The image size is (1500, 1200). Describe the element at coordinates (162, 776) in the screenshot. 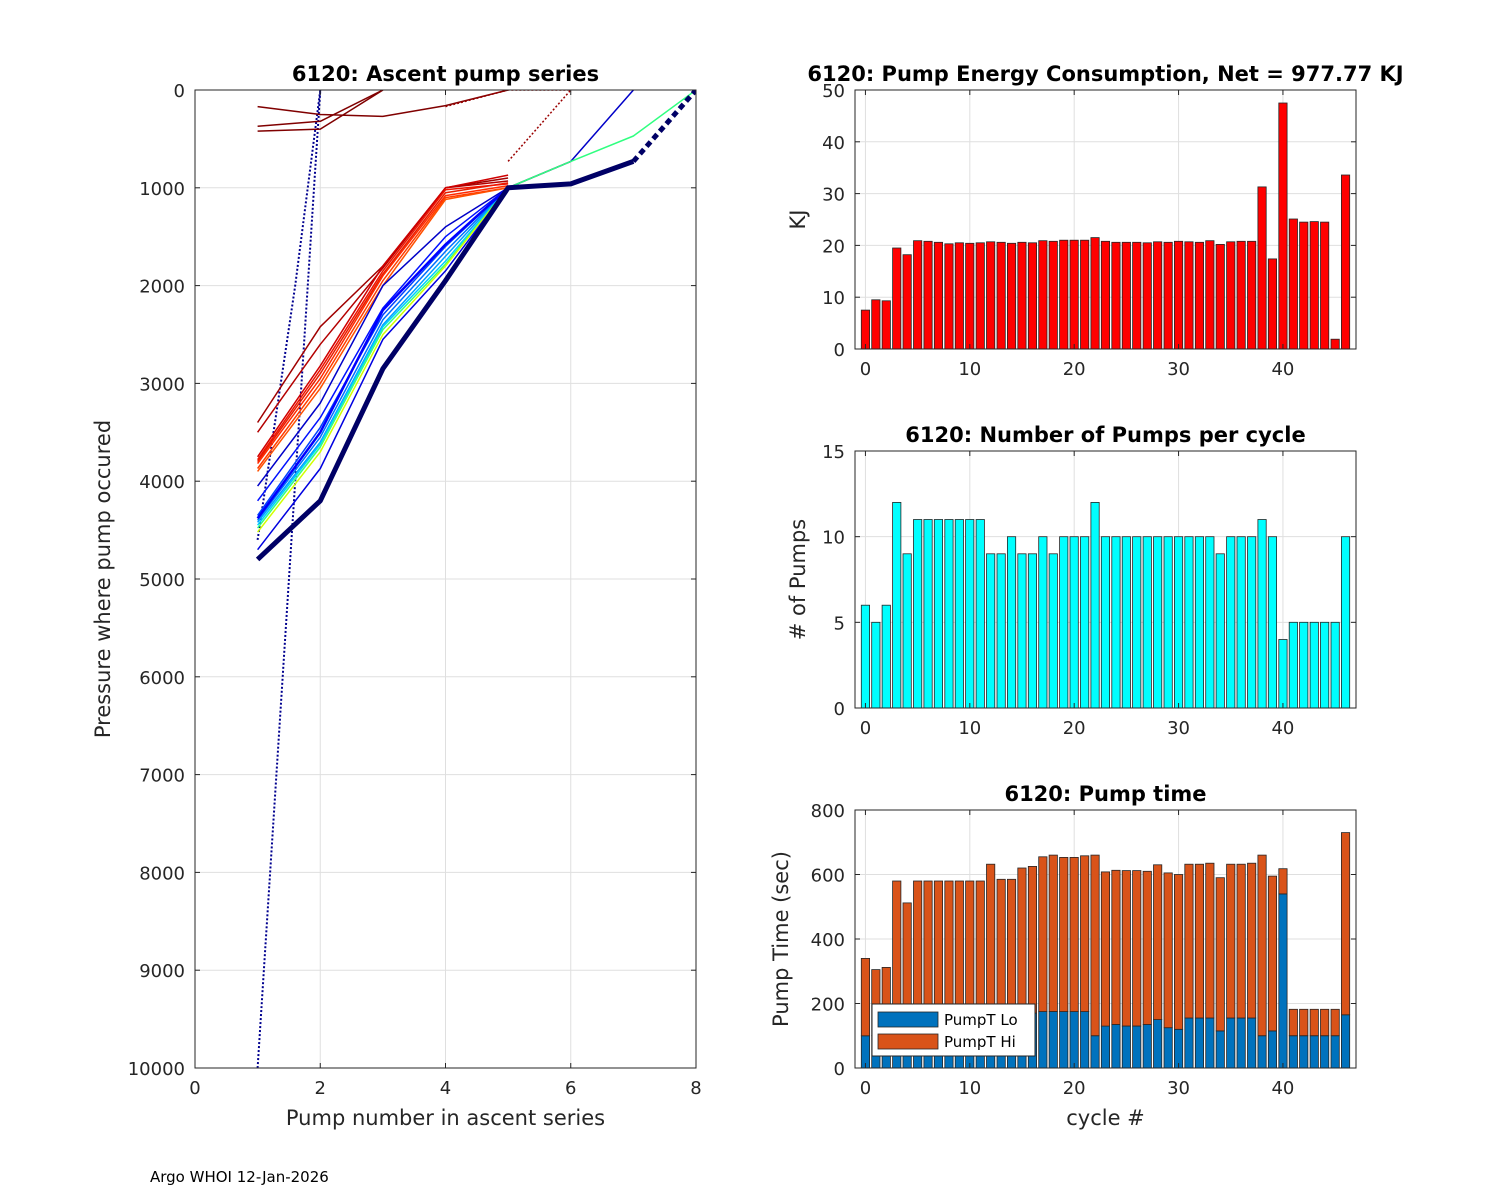

I see `y-tick-label: 7000` at that location.